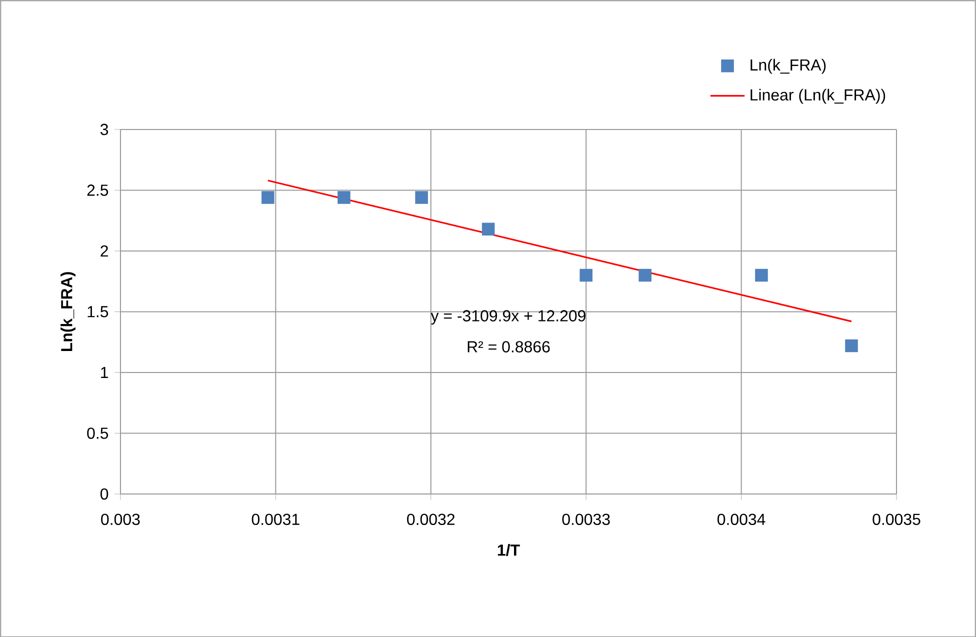 The width and height of the screenshot is (976, 637). I want to click on legend-label: Ln(k_FRA), so click(788, 66).